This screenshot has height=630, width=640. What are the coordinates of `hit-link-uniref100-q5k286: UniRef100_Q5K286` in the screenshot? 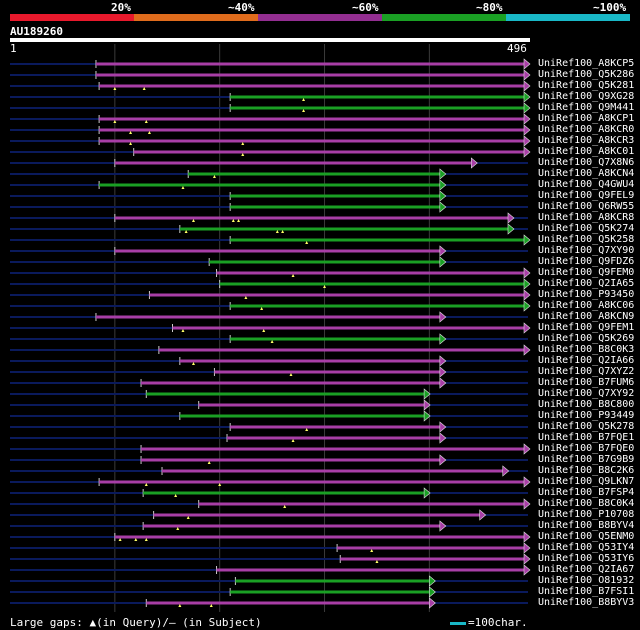 It's located at (586, 74).